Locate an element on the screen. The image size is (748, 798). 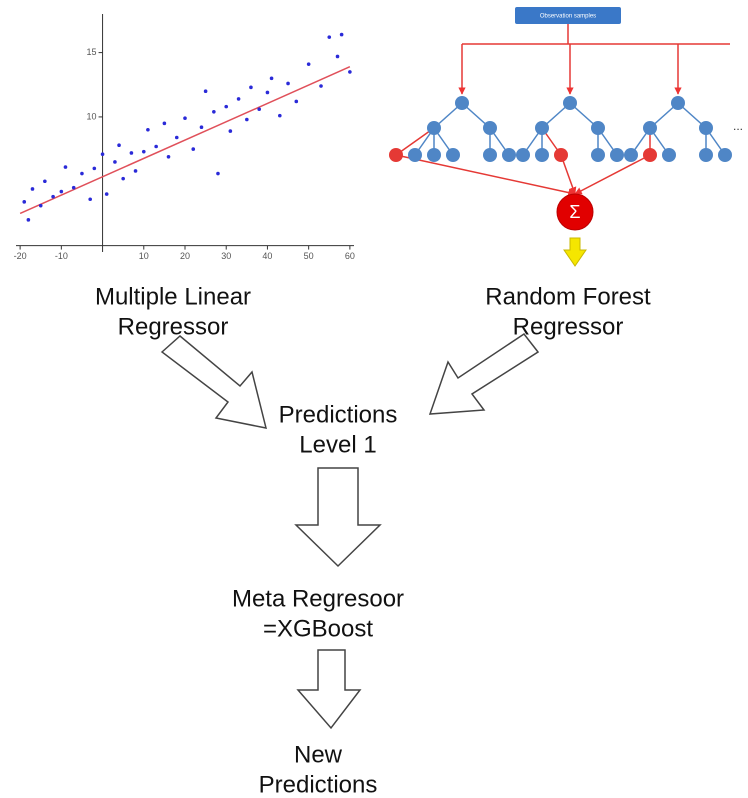
y-tick-label: 10 is located at coordinates (92, 116).